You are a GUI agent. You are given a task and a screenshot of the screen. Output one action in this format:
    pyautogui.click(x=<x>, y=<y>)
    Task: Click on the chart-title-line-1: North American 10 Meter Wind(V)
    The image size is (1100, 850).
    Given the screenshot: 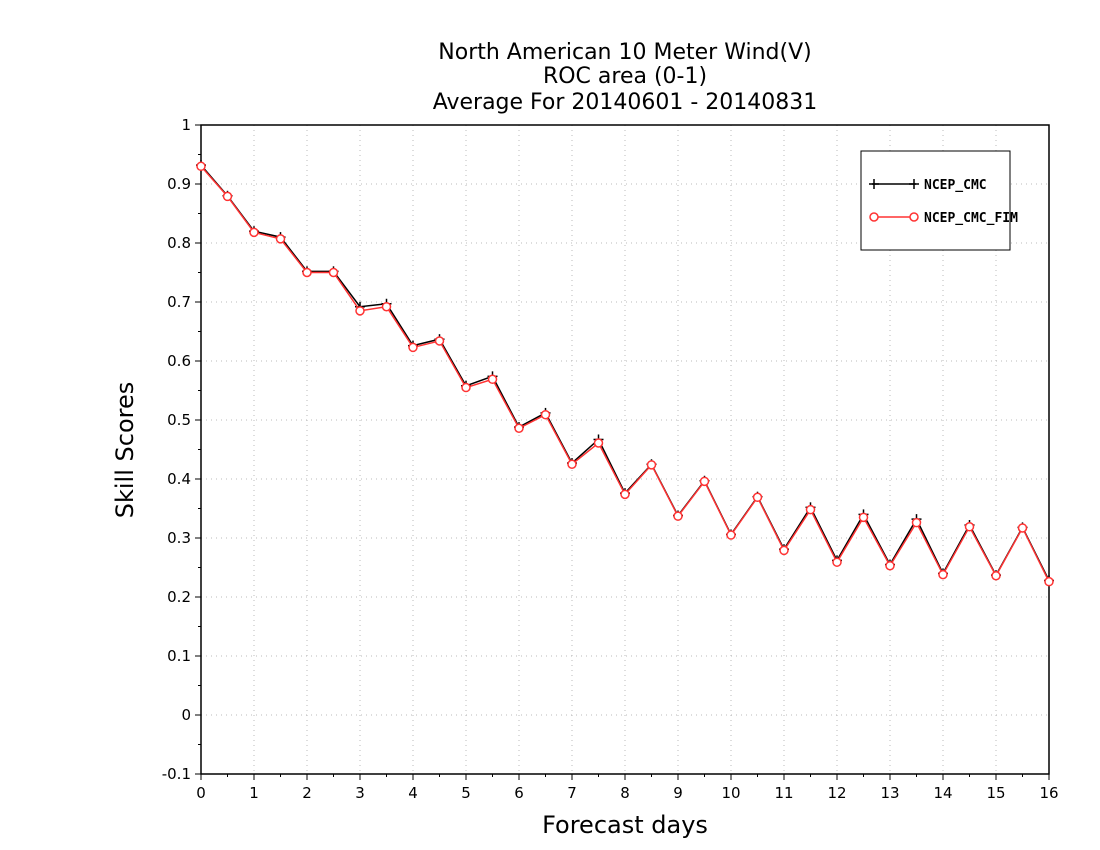 What is the action you would take?
    pyautogui.click(x=624, y=52)
    